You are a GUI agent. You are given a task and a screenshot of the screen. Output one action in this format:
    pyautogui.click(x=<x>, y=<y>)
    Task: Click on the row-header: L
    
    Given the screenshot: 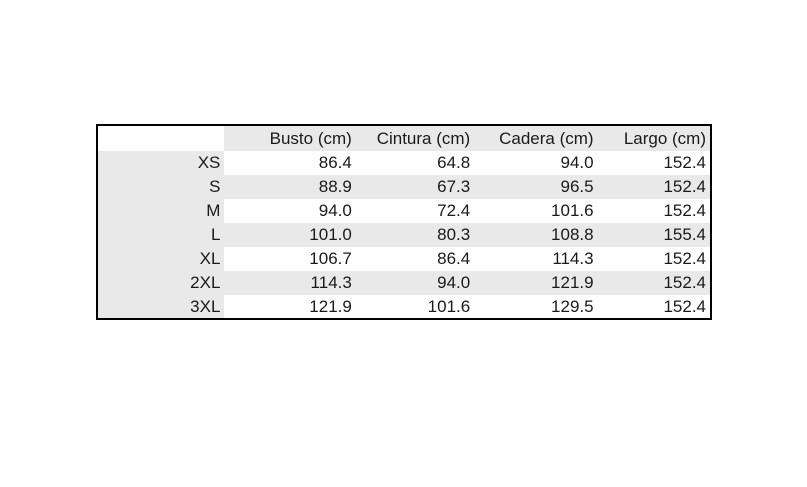 What is the action you would take?
    pyautogui.click(x=161, y=235)
    